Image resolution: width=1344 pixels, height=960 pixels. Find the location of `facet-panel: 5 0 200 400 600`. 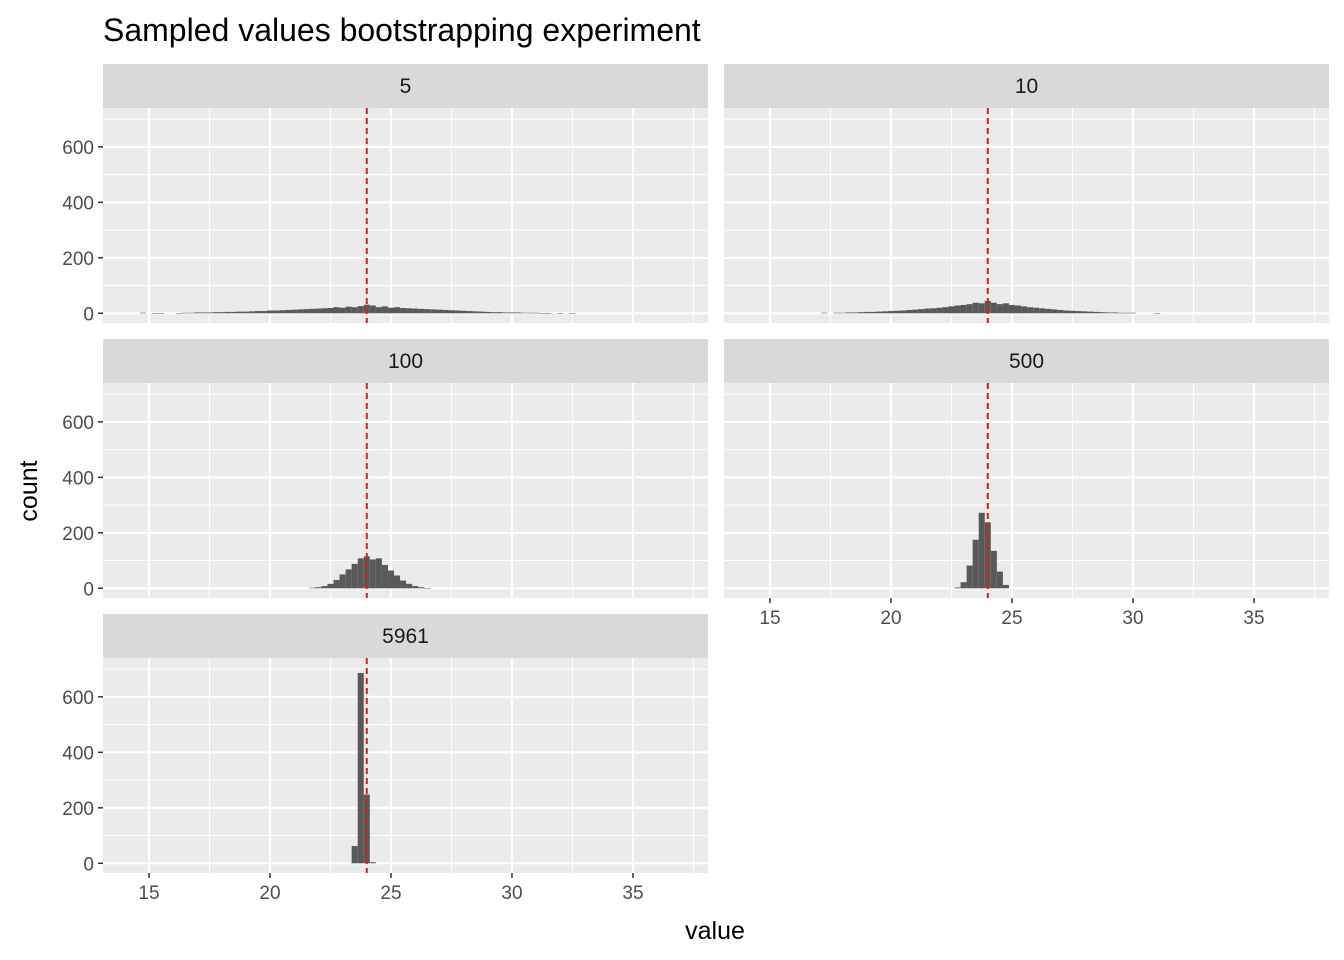

facet-panel: 5 0 200 400 600 is located at coordinates (385, 194).